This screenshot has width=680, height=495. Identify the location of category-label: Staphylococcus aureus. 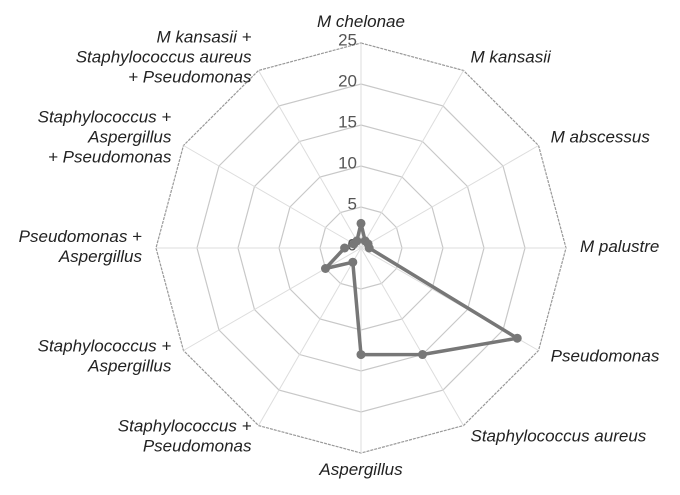
(559, 436).